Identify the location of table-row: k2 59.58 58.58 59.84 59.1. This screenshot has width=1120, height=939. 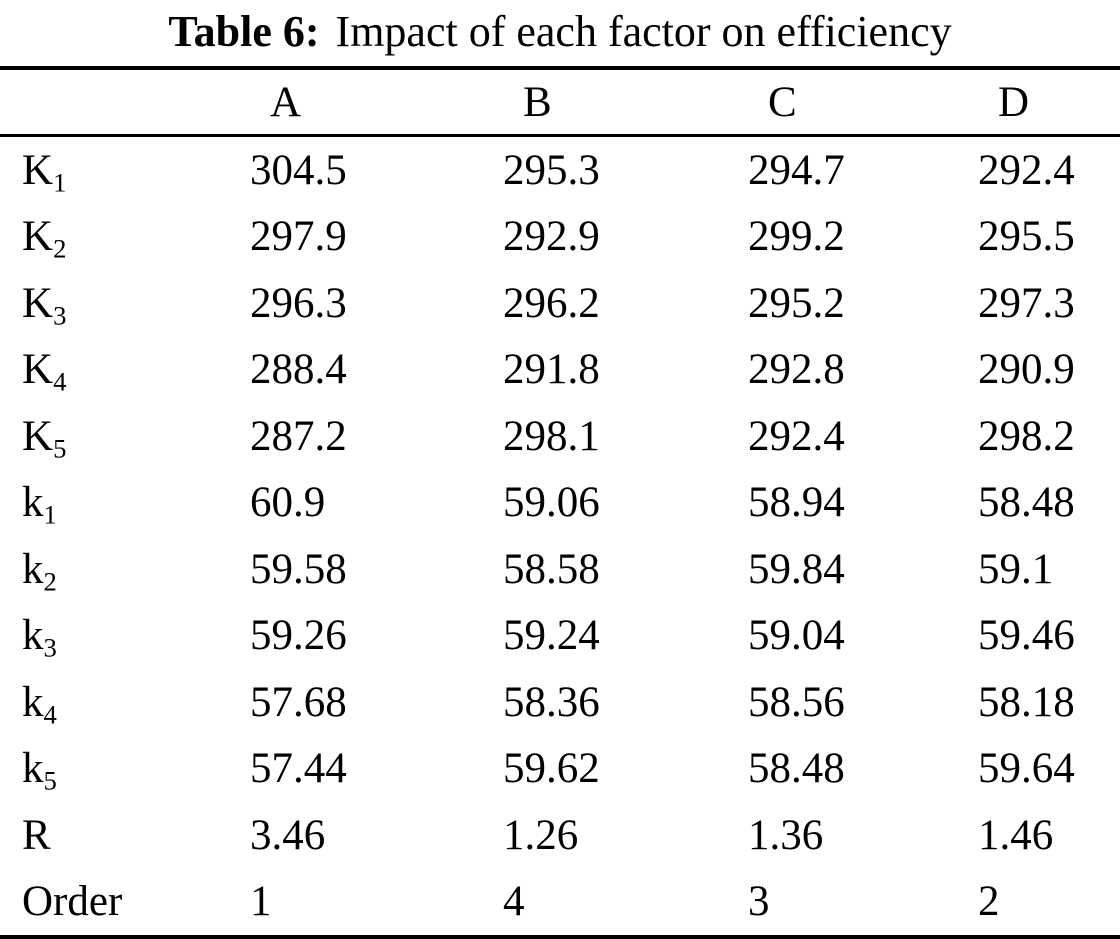
(560, 569).